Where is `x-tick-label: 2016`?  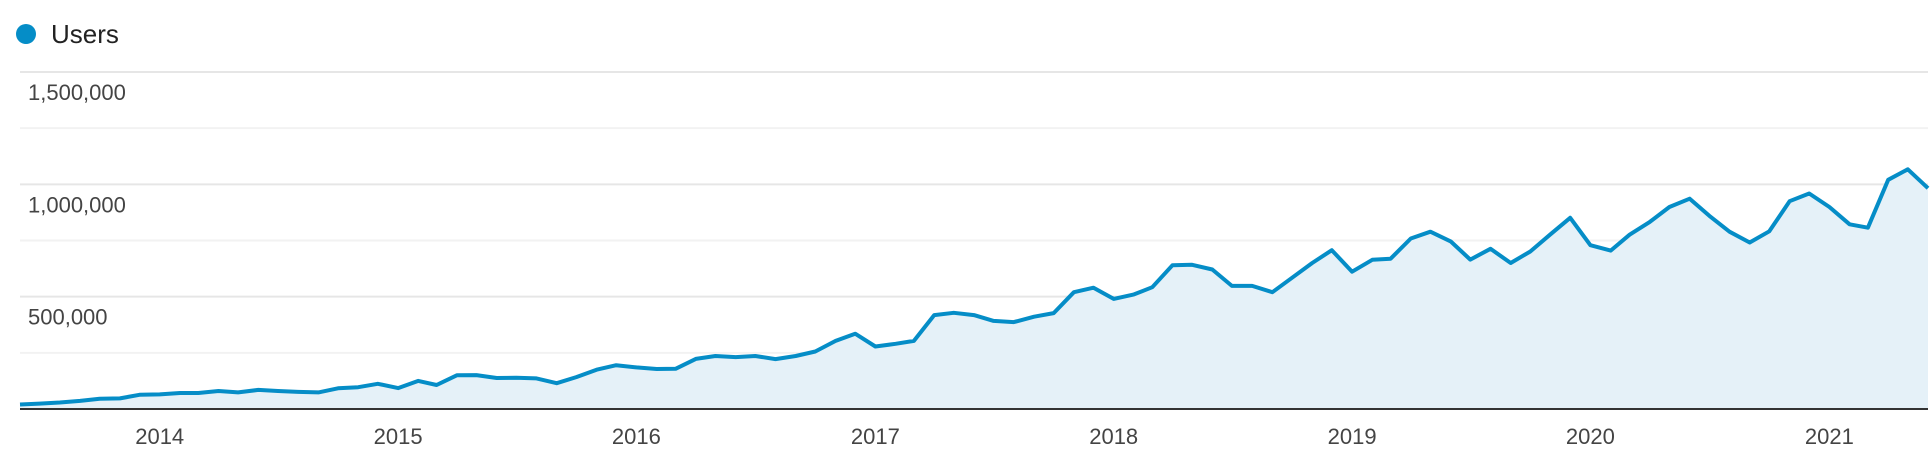
x-tick-label: 2016 is located at coordinates (636, 436).